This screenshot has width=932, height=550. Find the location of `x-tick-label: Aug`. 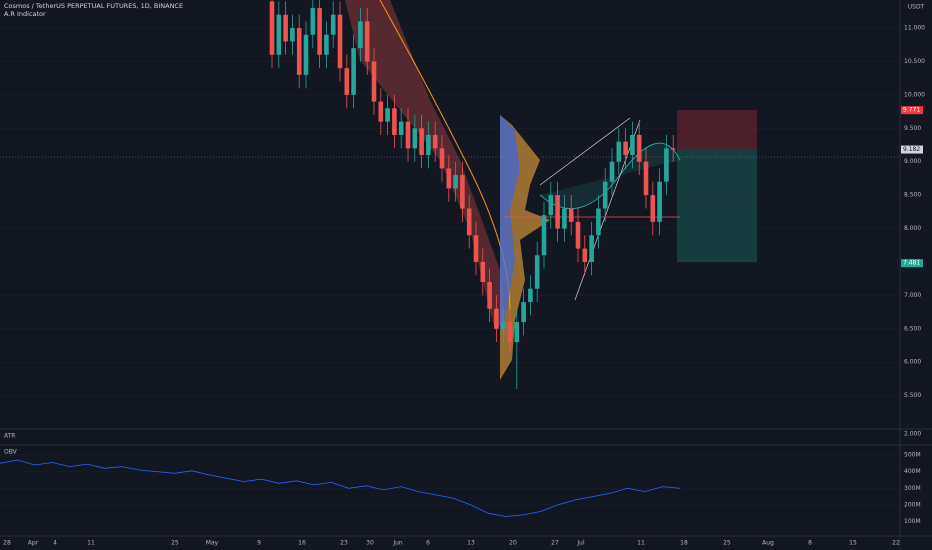

x-tick-label: Aug is located at coordinates (768, 543).